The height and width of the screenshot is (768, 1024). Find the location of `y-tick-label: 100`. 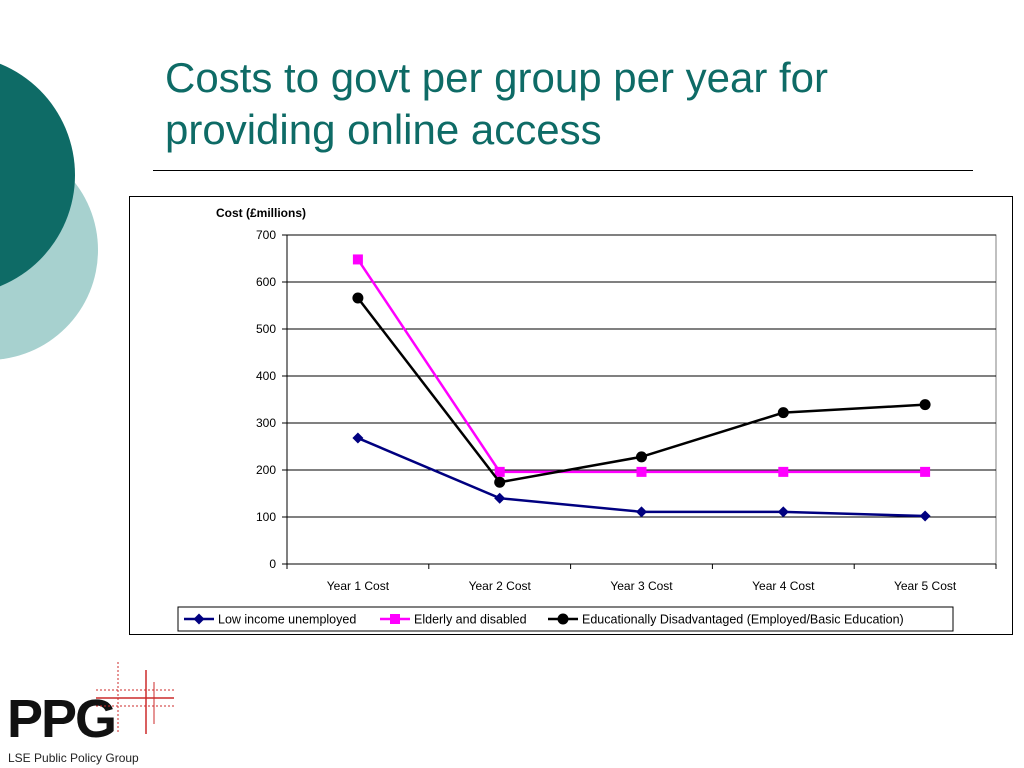

y-tick-label: 100 is located at coordinates (266, 517).